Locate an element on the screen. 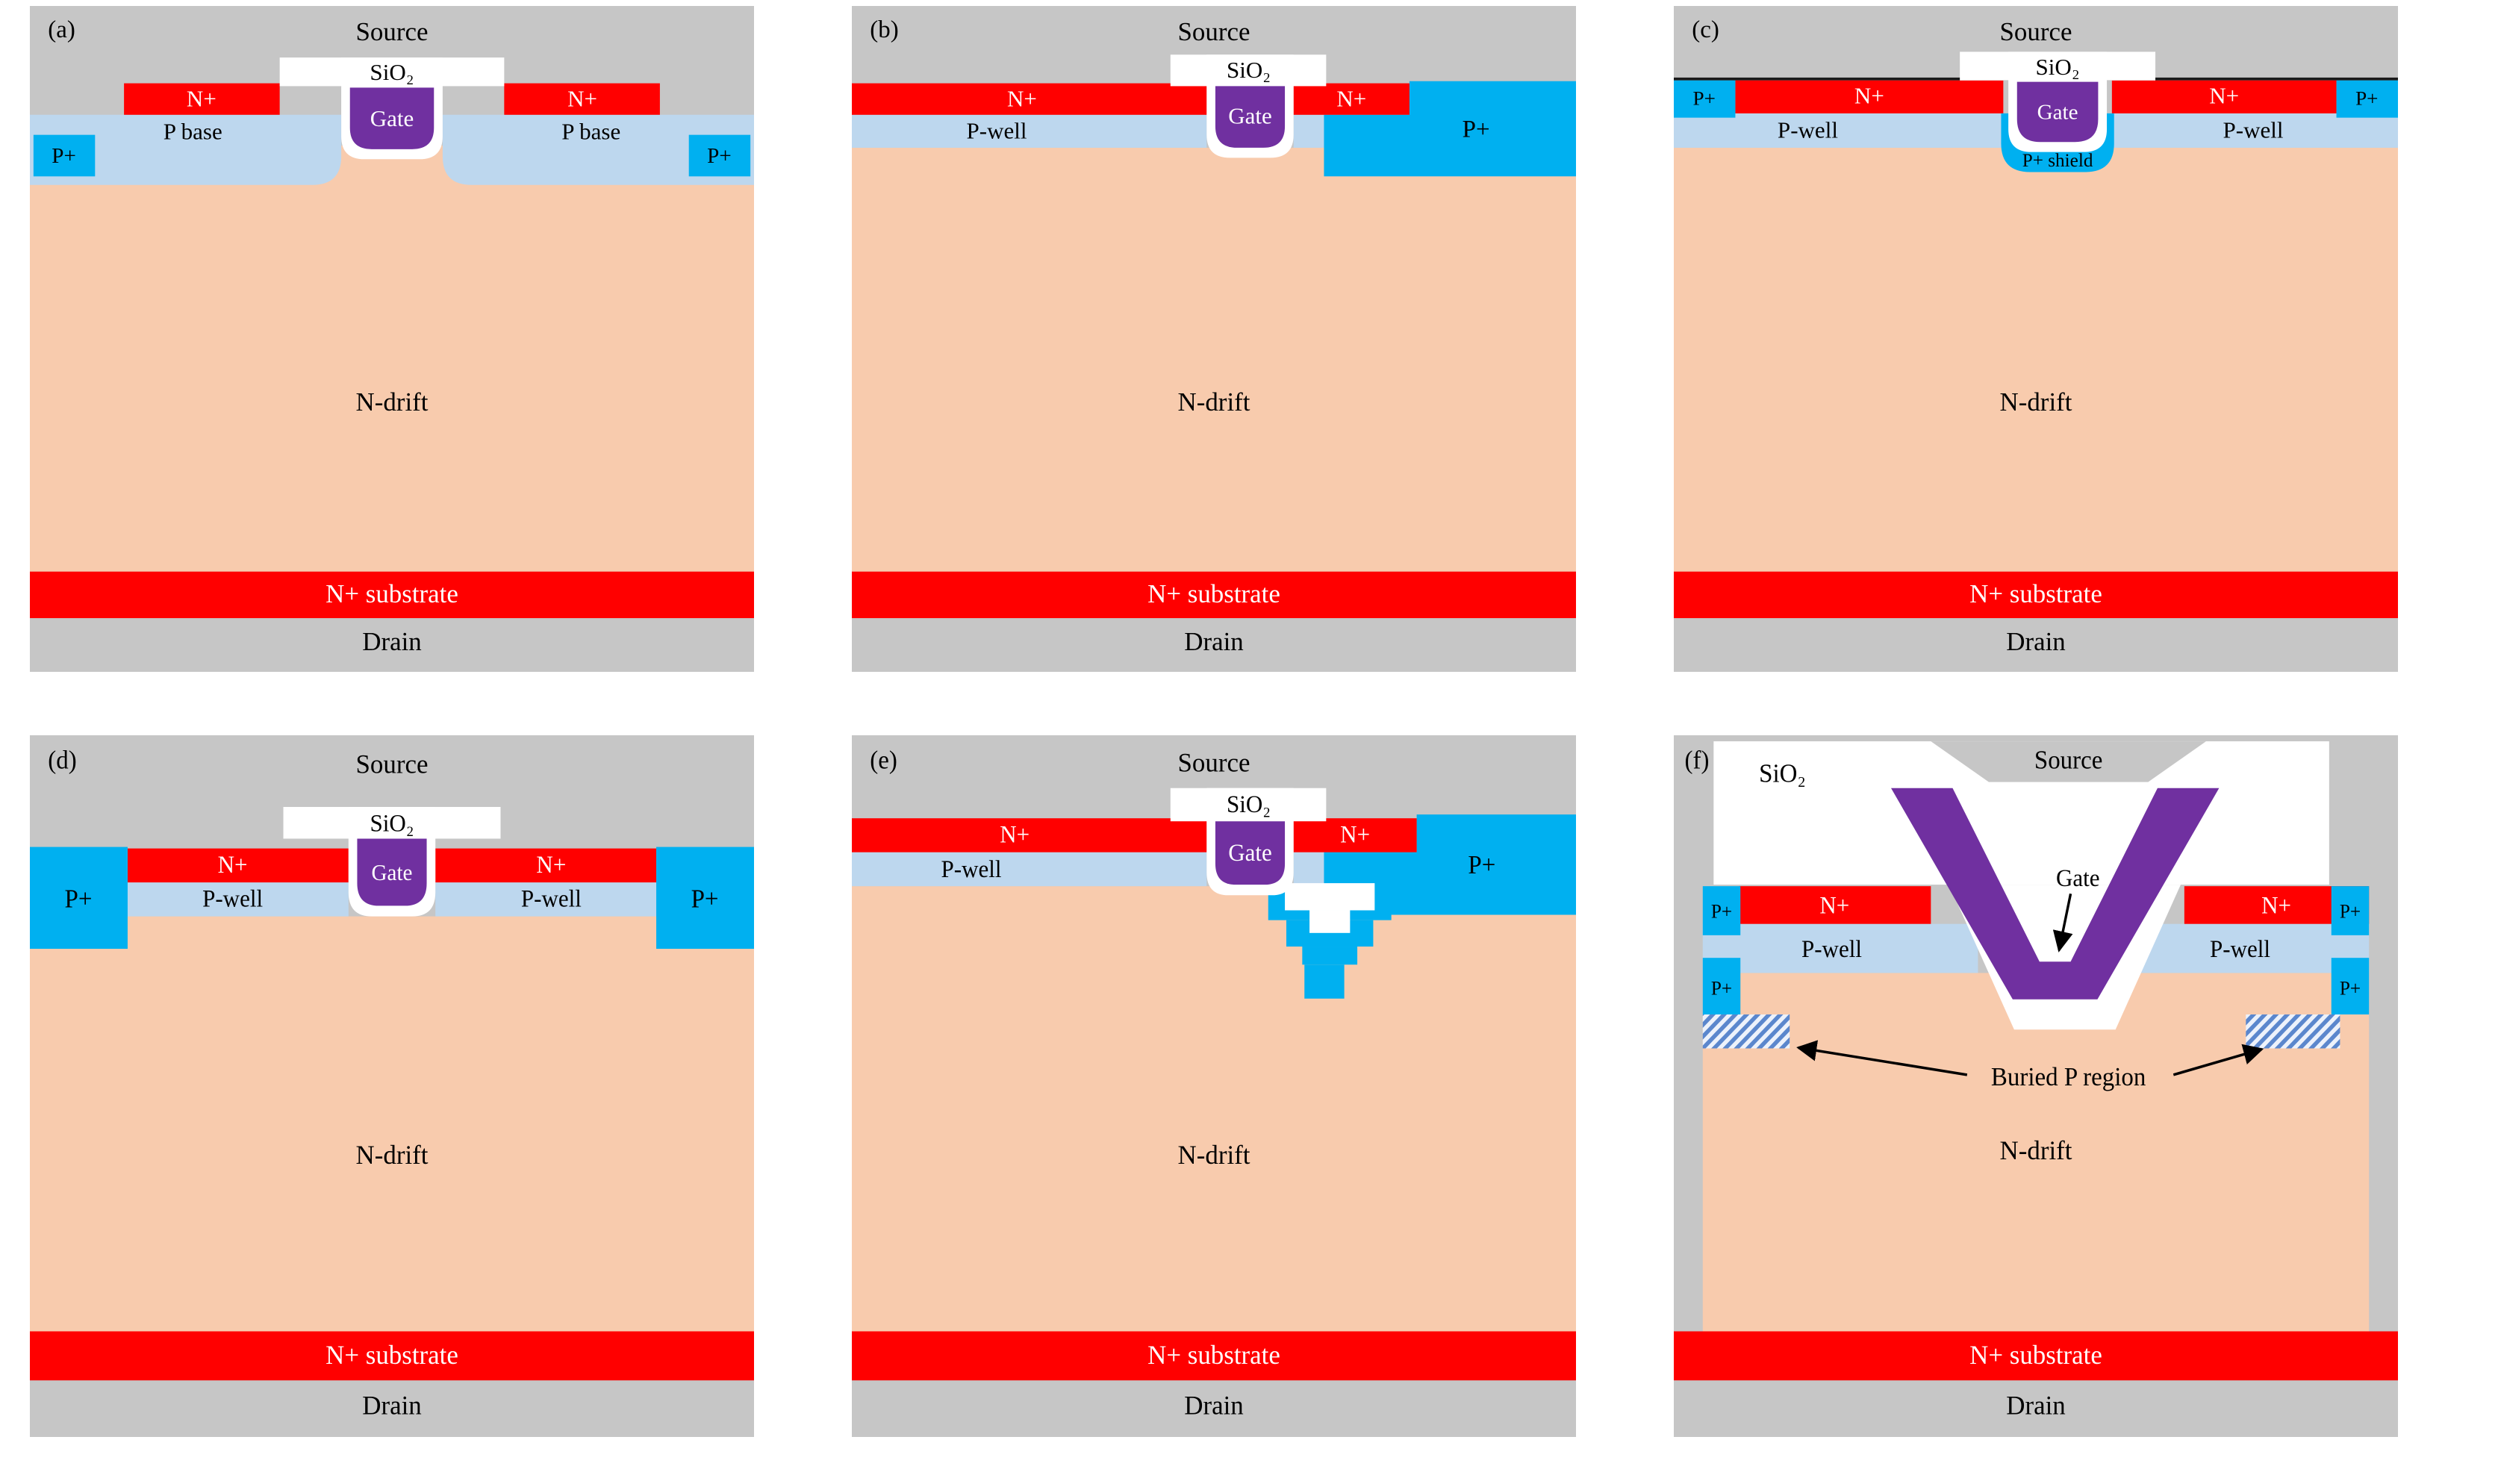  panel-tag: (f) is located at coordinates (1697, 760).